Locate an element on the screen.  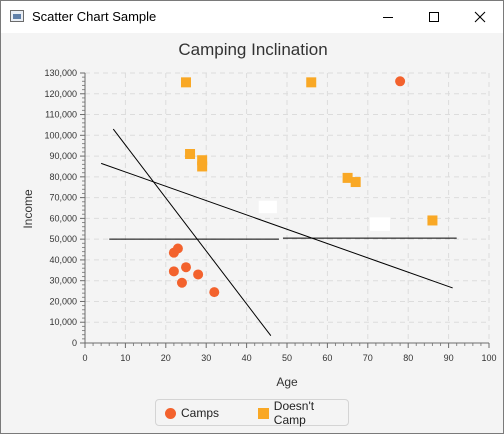
legend-square-icon is located at coordinates (263, 413).